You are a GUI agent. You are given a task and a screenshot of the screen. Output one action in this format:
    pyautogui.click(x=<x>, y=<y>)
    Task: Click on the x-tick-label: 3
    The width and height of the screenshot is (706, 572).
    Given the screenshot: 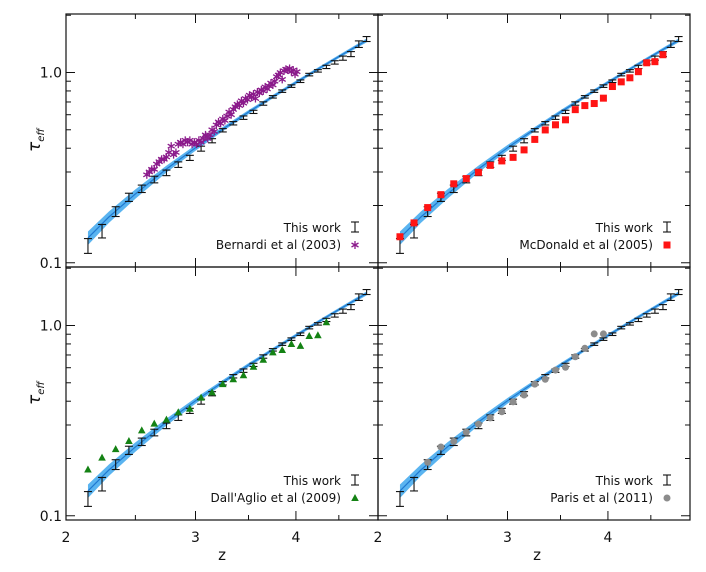 What is the action you would take?
    pyautogui.click(x=195, y=538)
    